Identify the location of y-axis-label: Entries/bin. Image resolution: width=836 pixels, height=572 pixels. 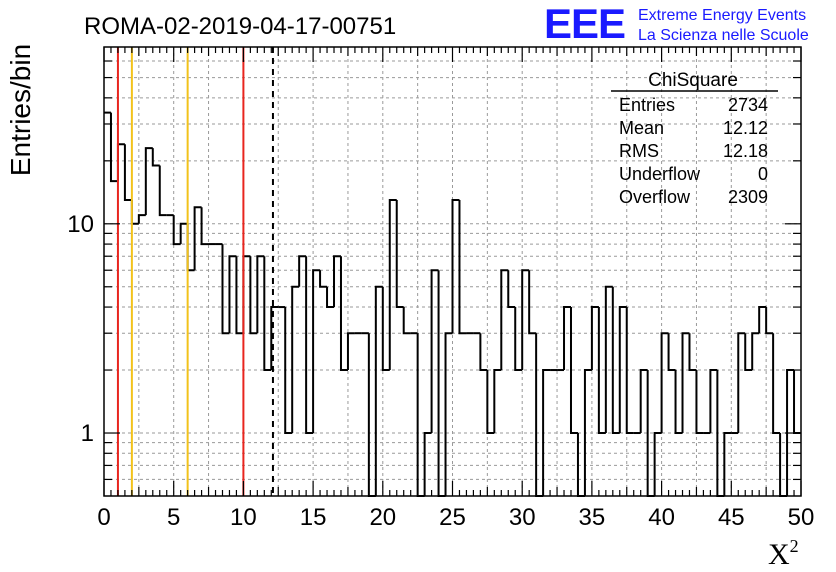
(20, 110).